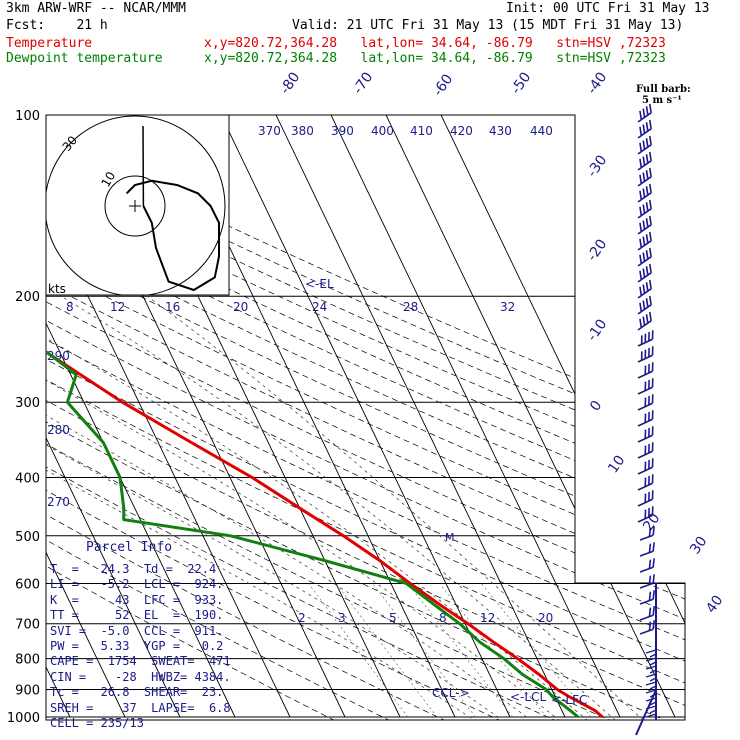 This screenshot has height=740, width=740. Describe the element at coordinates (27, 116) in the screenshot. I see `isobar-label-100: 100` at that location.